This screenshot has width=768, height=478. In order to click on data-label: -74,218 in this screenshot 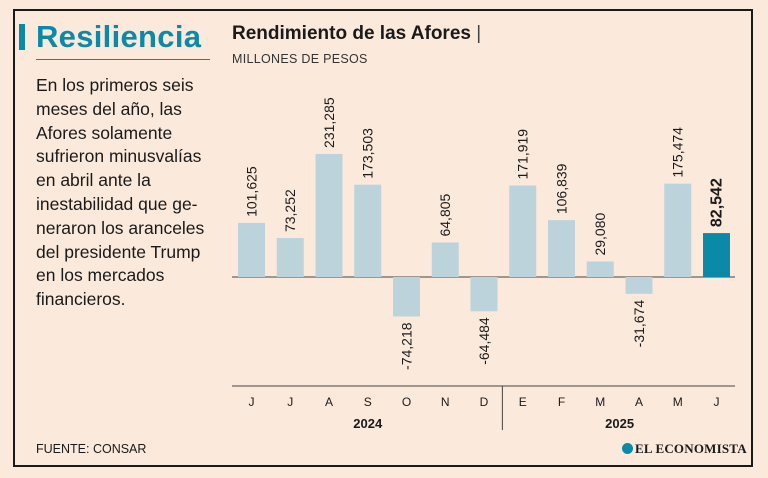, I will do `click(407, 346)`.